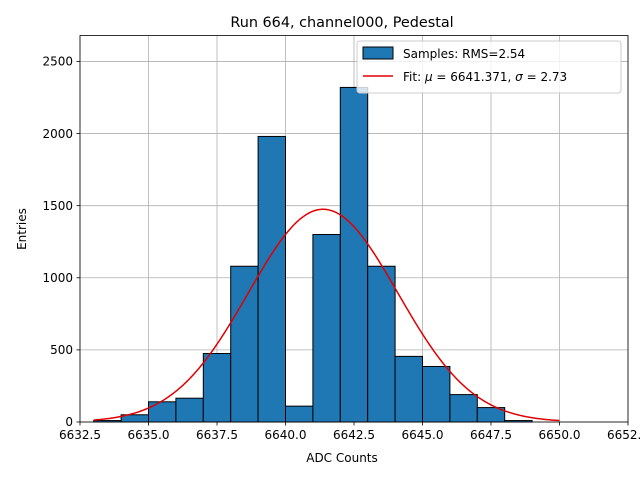 This screenshot has width=640, height=480. What do you see at coordinates (545, 77) in the screenshot?
I see `legend-fit-sigma-value: = 2.73` at bounding box center [545, 77].